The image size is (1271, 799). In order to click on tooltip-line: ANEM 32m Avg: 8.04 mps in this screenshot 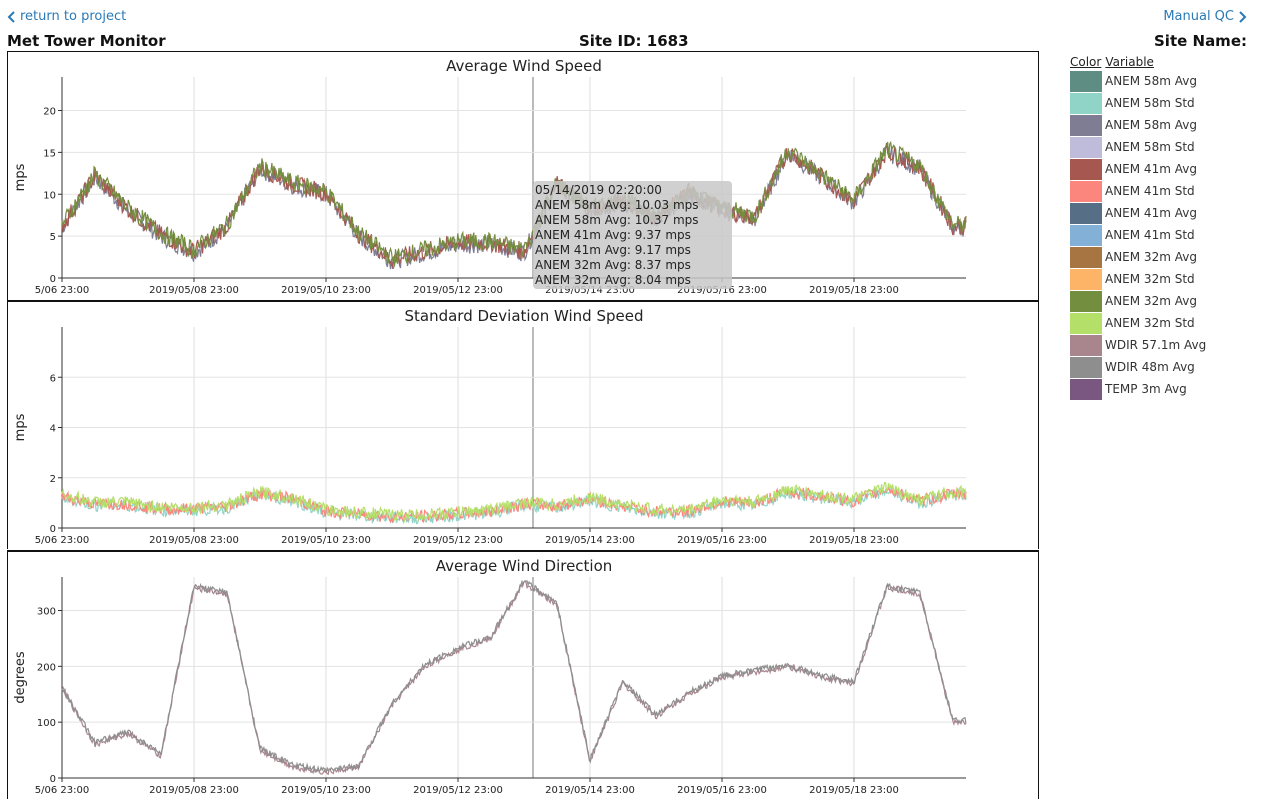, I will do `click(613, 280)`.